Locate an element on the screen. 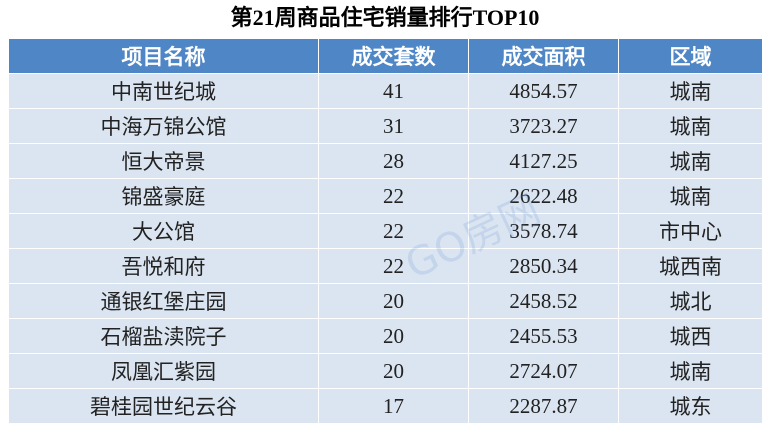 The width and height of the screenshot is (770, 432). column-header: 区域 is located at coordinates (690, 56).